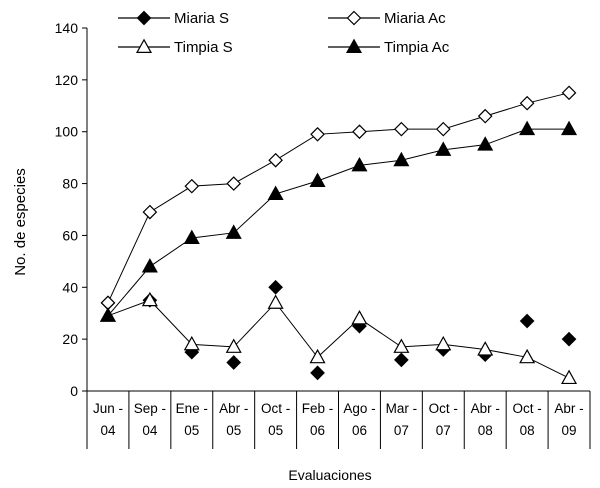  What do you see at coordinates (108, 408) in the screenshot?
I see `x-tick-label: Jun -` at bounding box center [108, 408].